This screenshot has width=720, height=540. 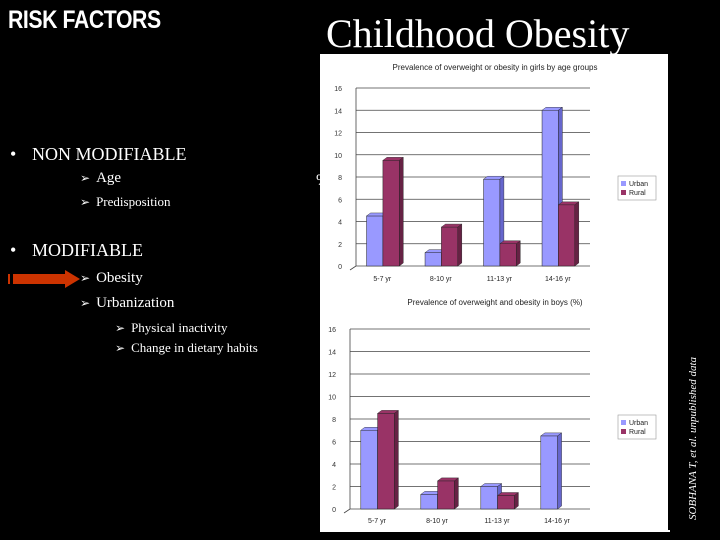 What do you see at coordinates (135, 303) in the screenshot?
I see `item-label: Urbanization` at bounding box center [135, 303].